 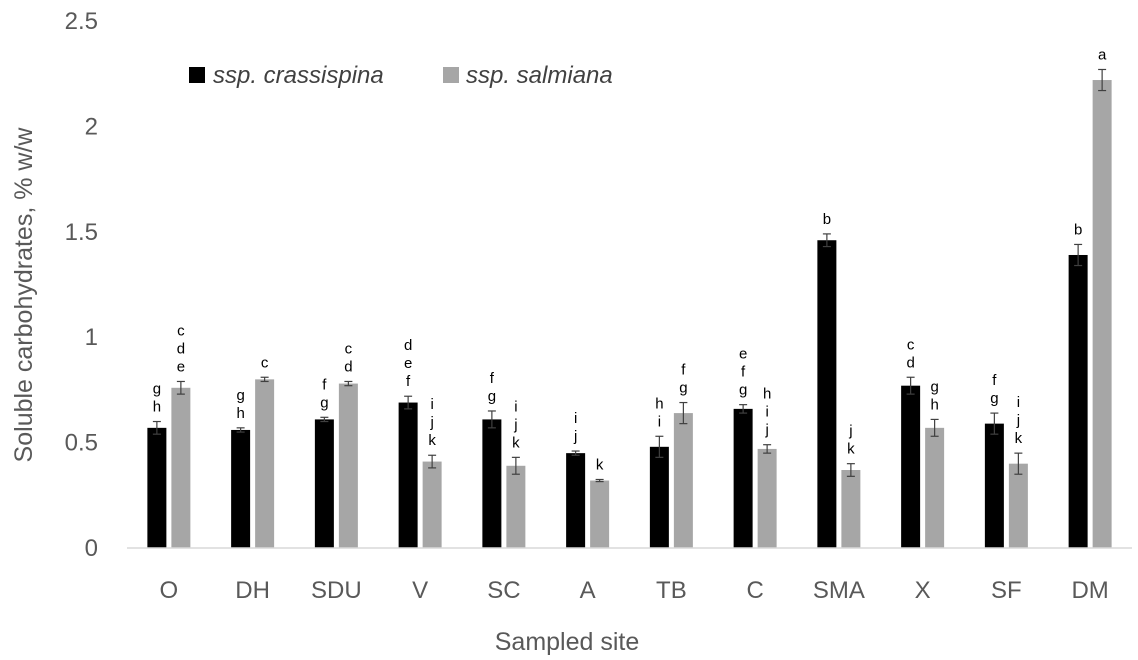 What do you see at coordinates (1089, 590) in the screenshot?
I see `x-tick-label: DM` at bounding box center [1089, 590].